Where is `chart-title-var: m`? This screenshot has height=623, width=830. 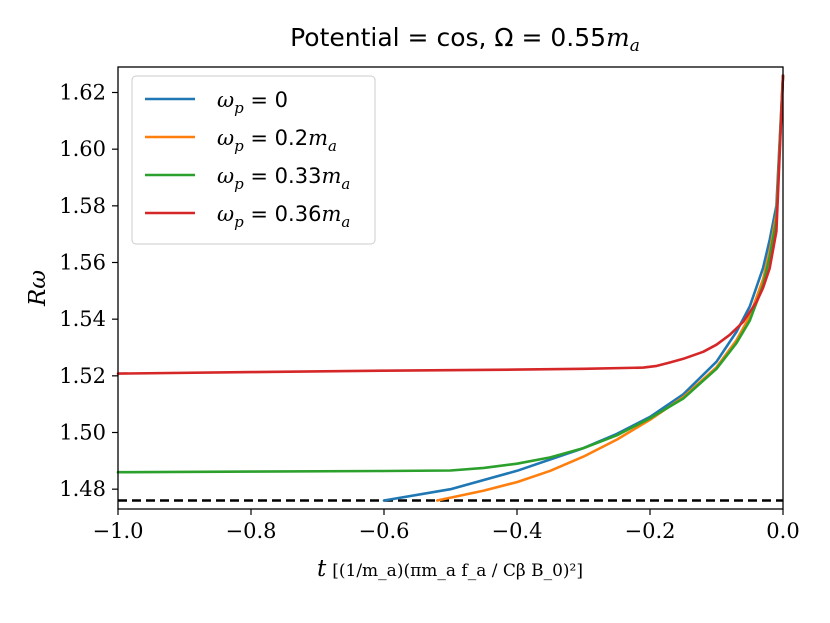
chart-title-var: m is located at coordinates (618, 37).